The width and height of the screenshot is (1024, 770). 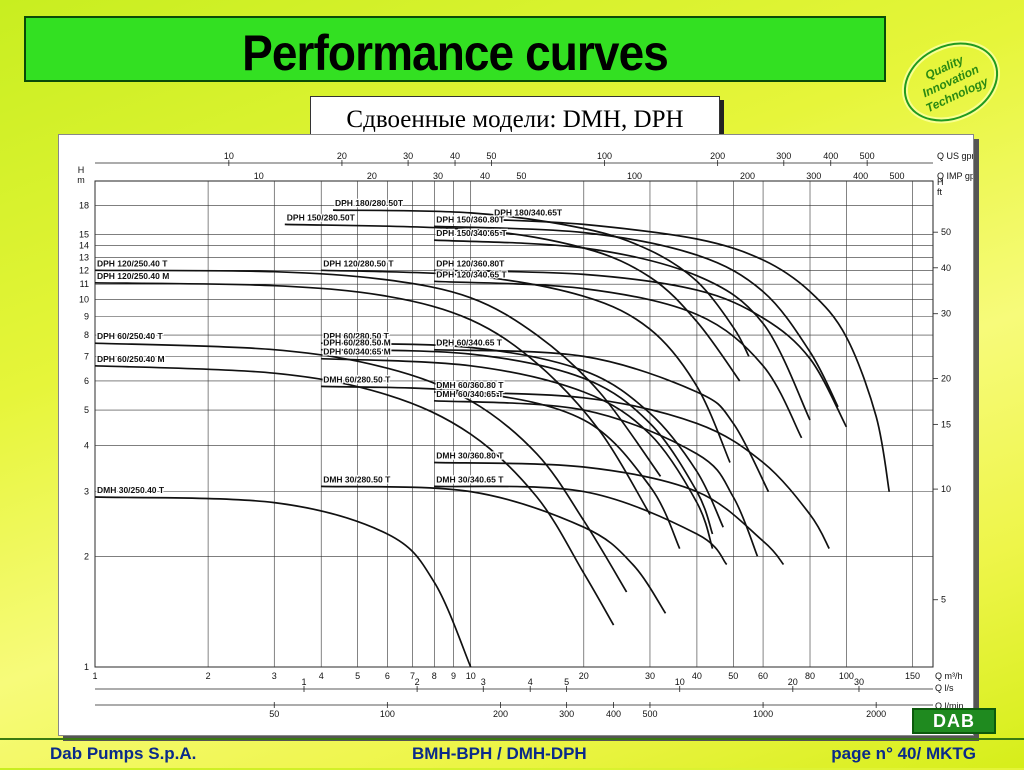 What do you see at coordinates (86, 492) in the screenshot?
I see `y-tick-label-m: 3` at bounding box center [86, 492].